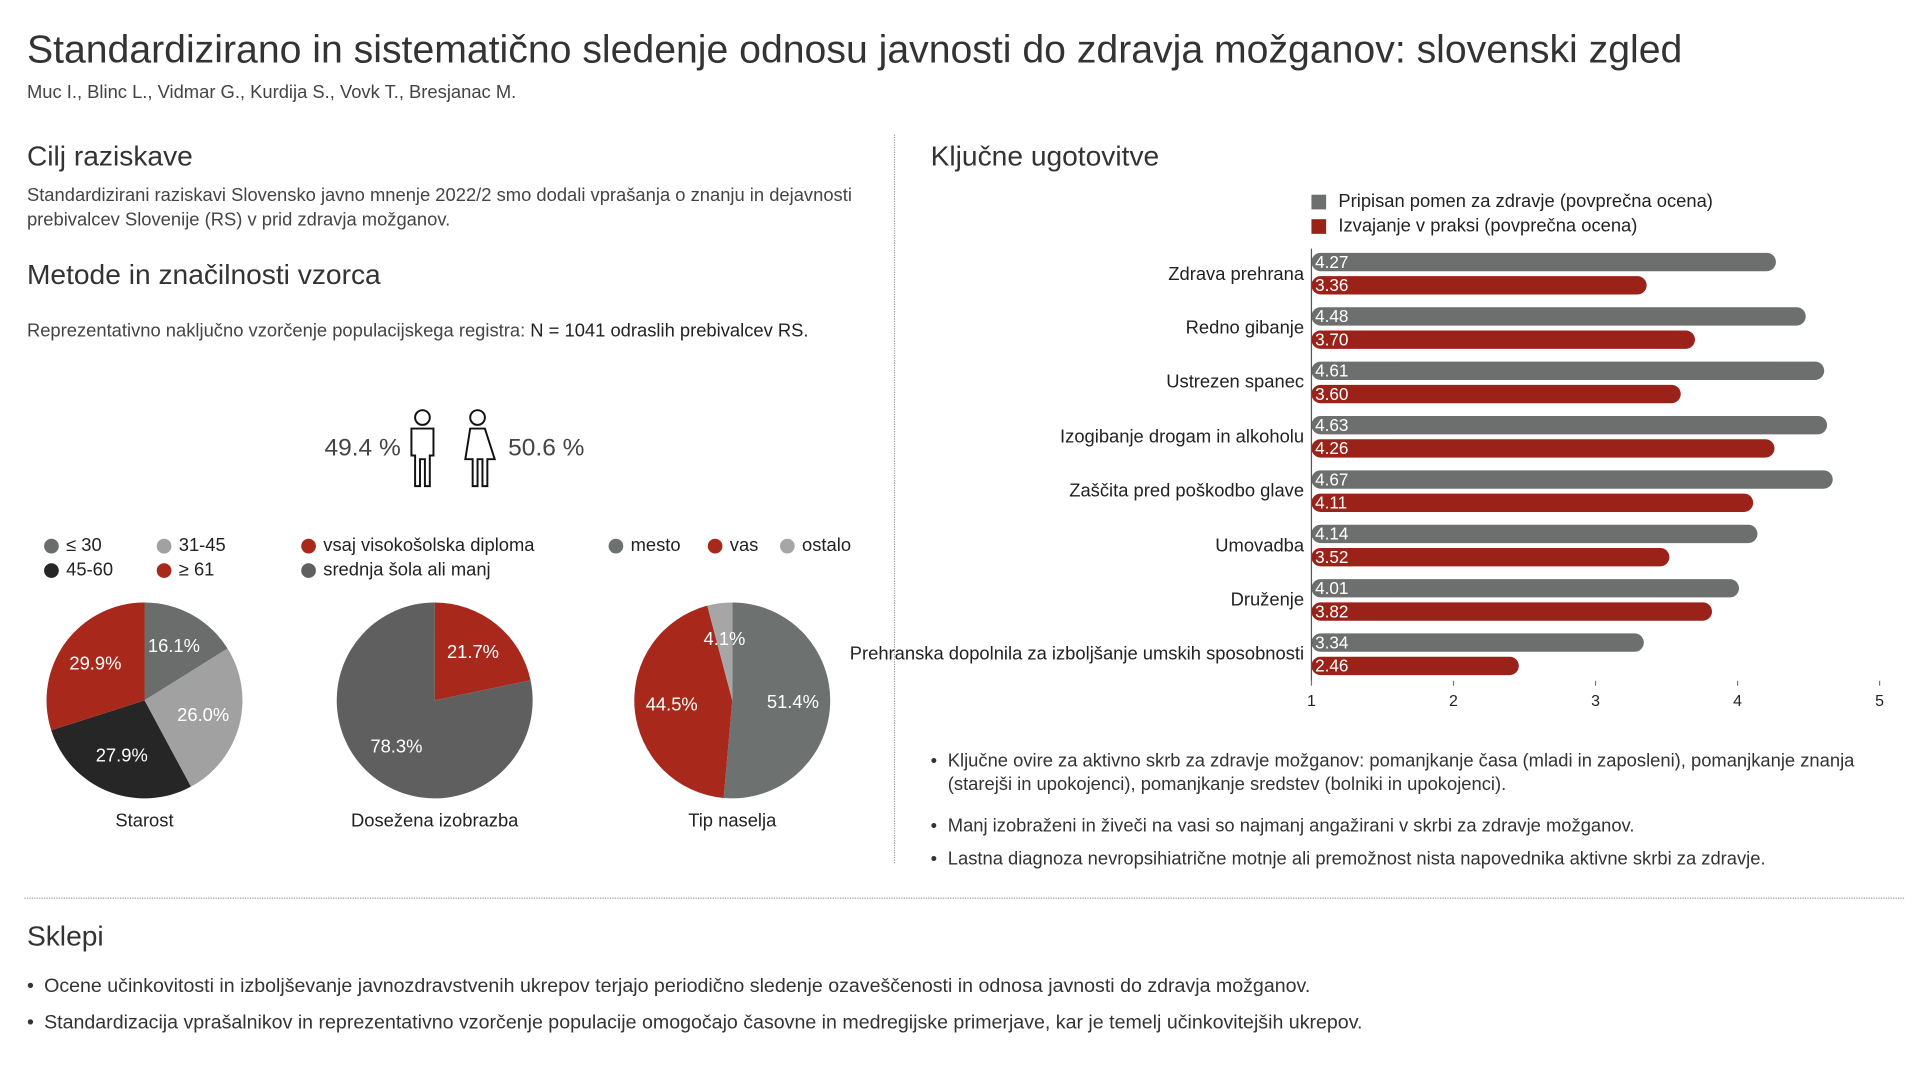 The image size is (1920, 1080). I want to click on data-label: 44.5%, so click(672, 703).